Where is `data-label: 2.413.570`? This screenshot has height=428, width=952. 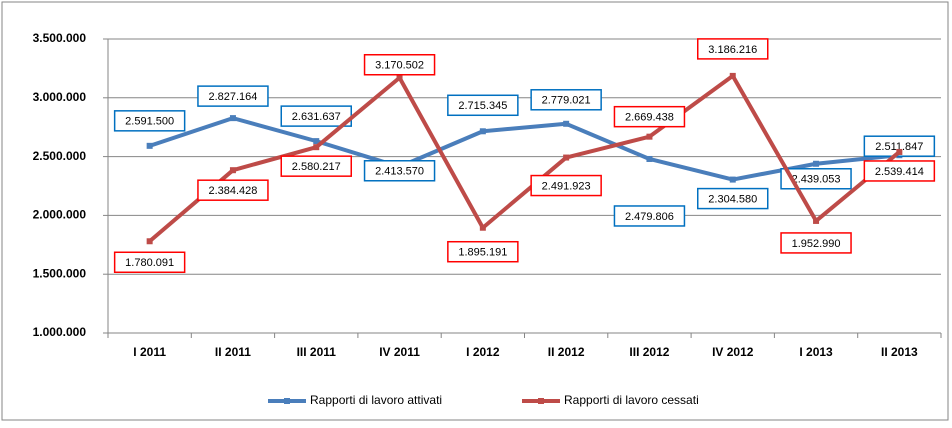
data-label: 2.413.570 is located at coordinates (399, 172).